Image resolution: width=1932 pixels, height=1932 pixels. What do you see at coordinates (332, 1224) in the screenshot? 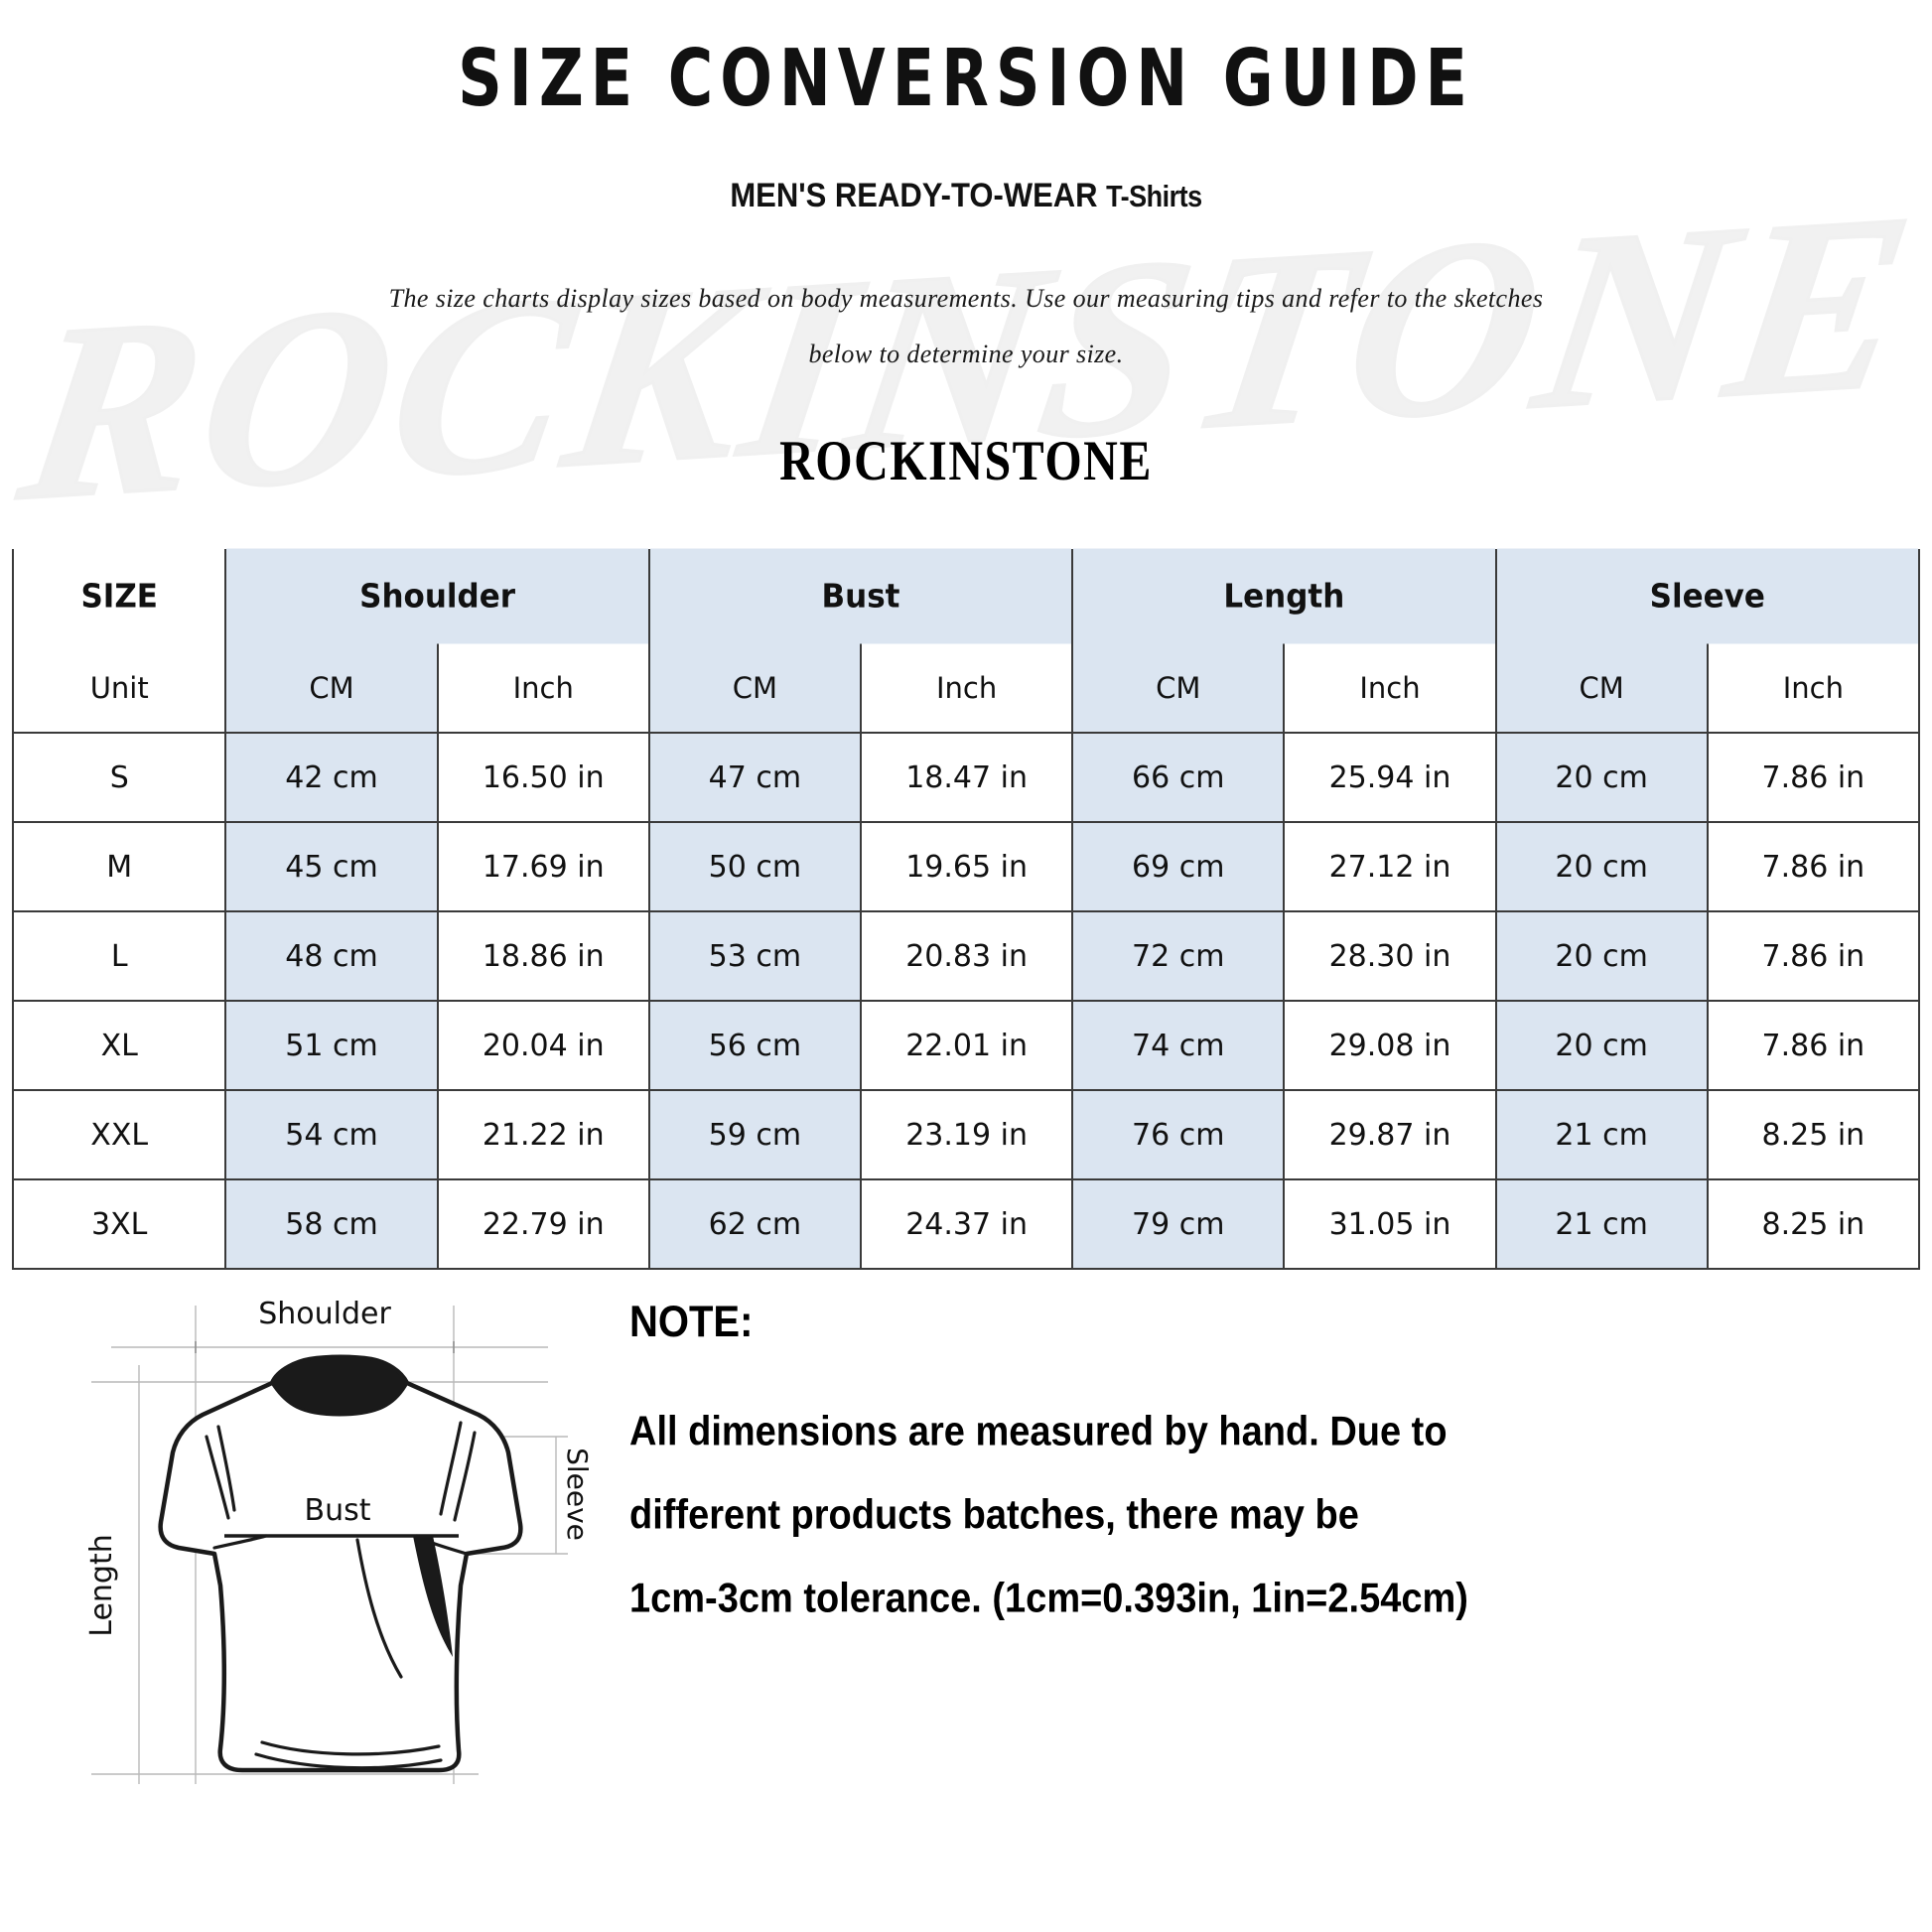
I see `cell-shoulder-cm: 58 cm` at bounding box center [332, 1224].